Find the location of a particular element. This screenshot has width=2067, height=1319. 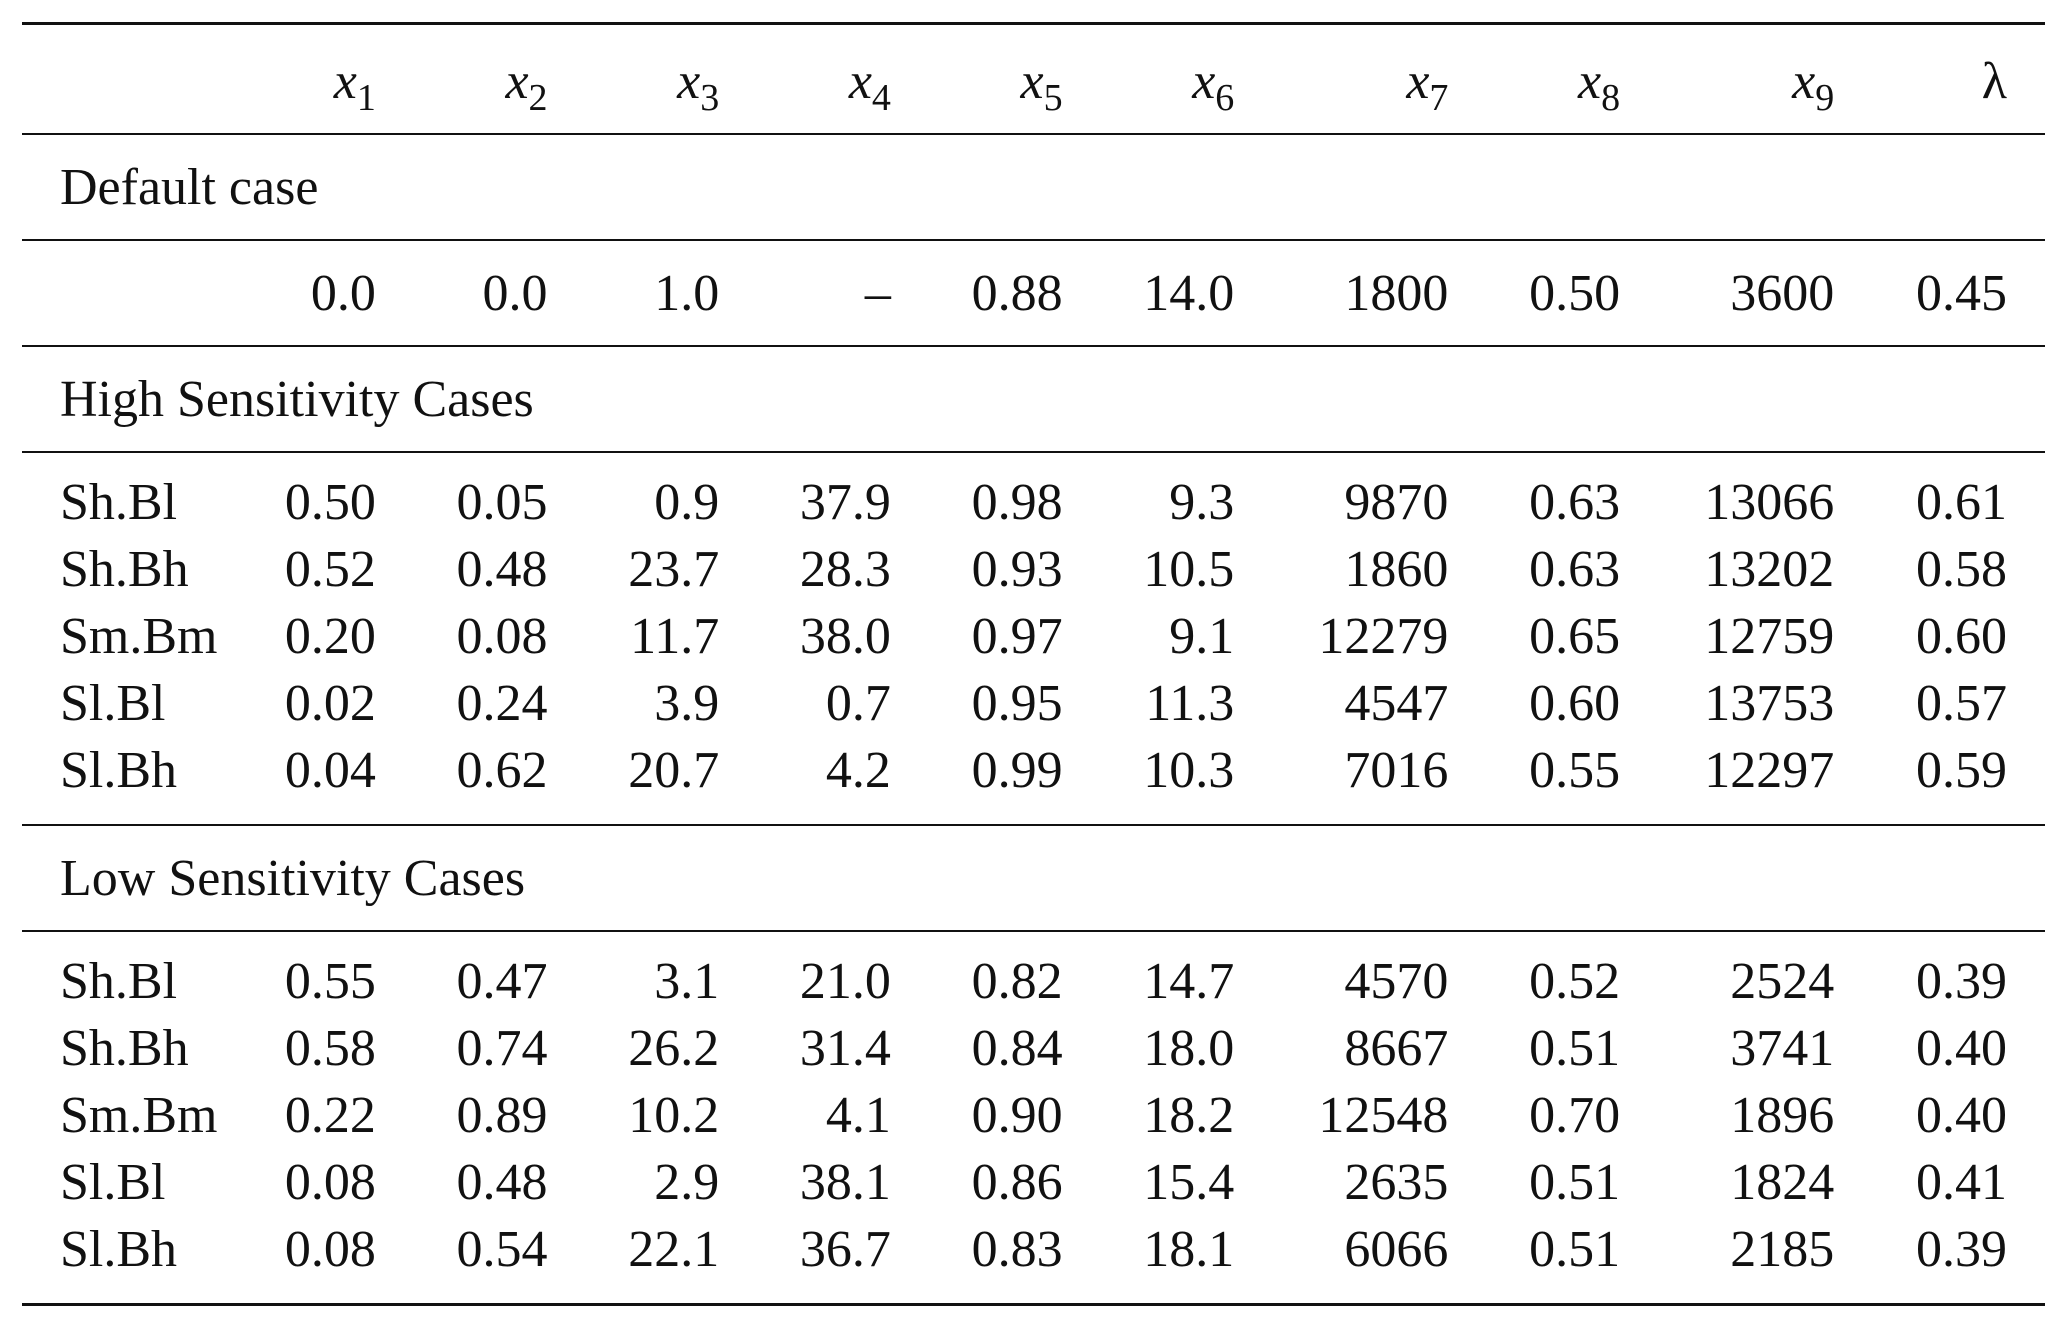

header-x5: x5 is located at coordinates (1014, 78).